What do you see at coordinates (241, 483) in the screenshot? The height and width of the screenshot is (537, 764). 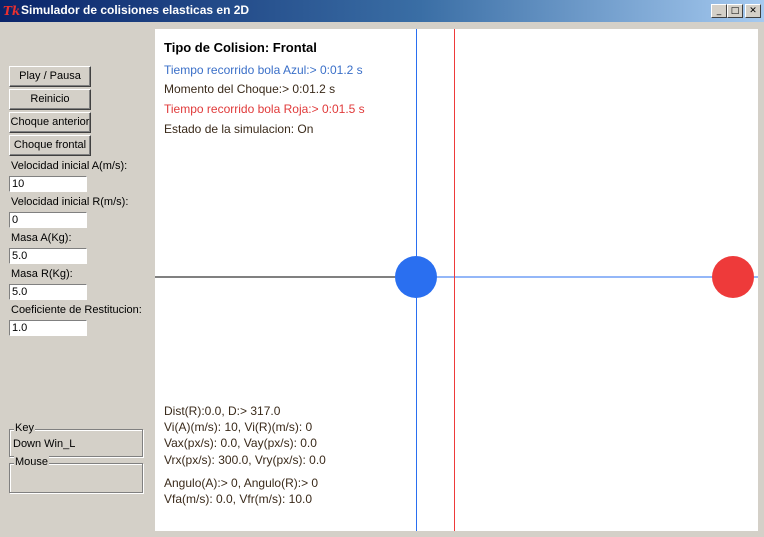 I see `angles-text: Angulo(A):> 0, Angulo(R):> 0` at bounding box center [241, 483].